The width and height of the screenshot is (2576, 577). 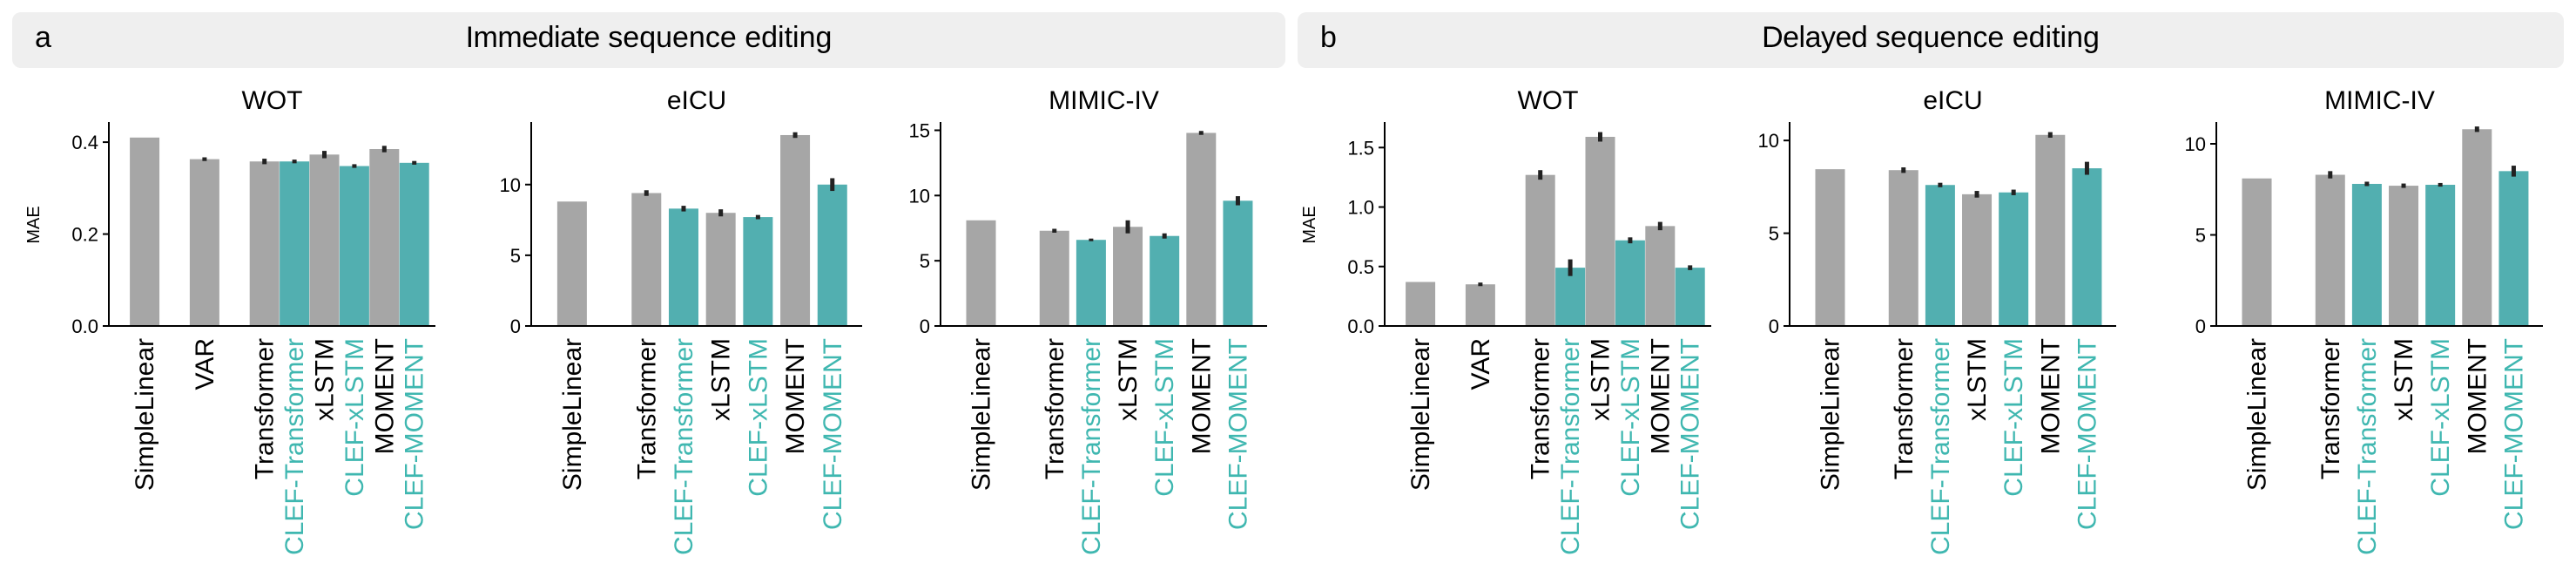 I want to click on panel-a-banner: a Immediate sequence editing, so click(x=649, y=40).